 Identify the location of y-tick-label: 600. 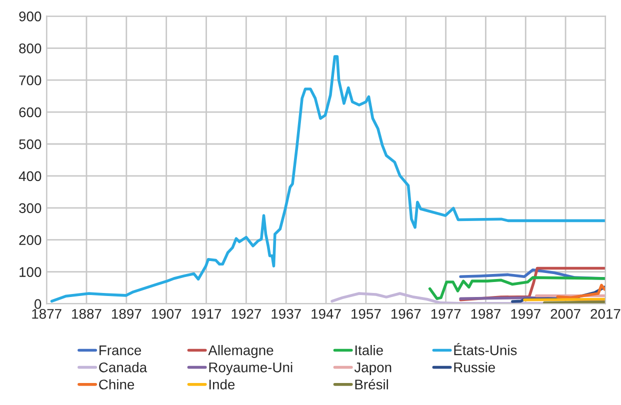
(30, 112).